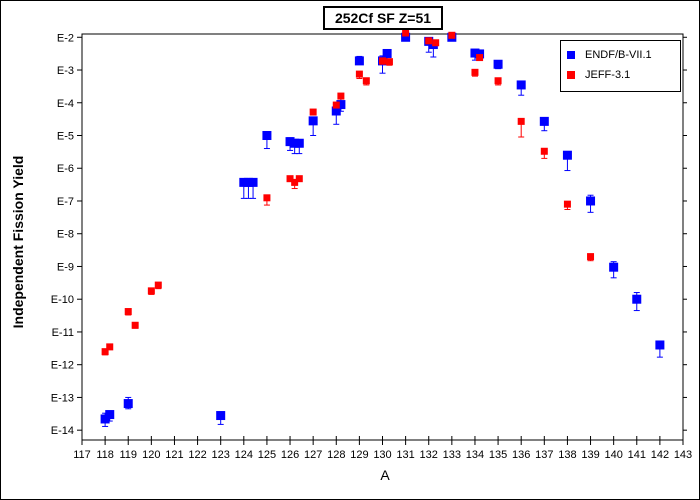  I want to click on x-tick-label: 126, so click(290, 455).